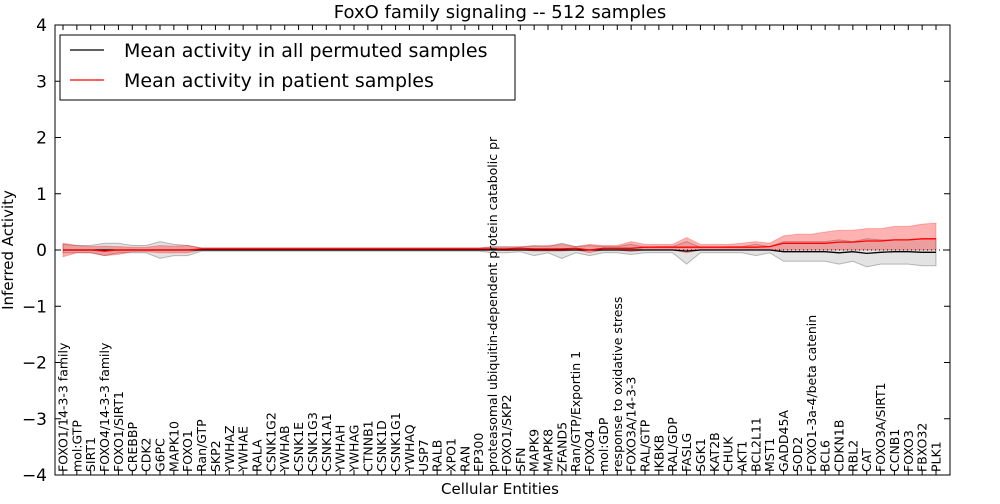  What do you see at coordinates (742, 456) in the screenshot?
I see `x-tick-label: AKT1` at bounding box center [742, 456].